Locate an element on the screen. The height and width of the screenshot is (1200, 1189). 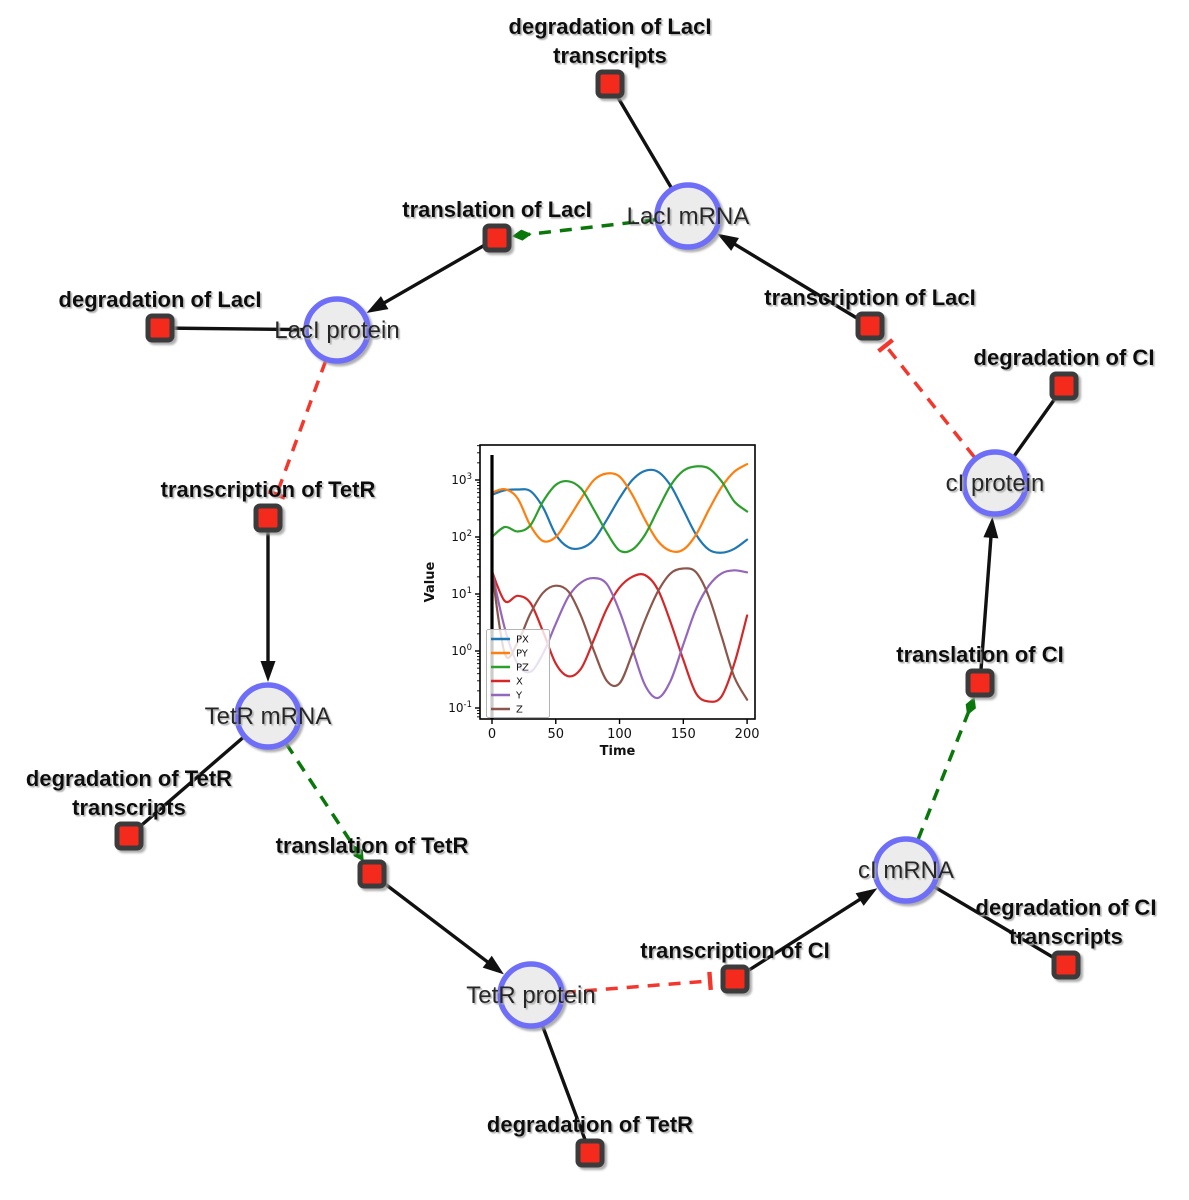
y-tick-label: 10² is located at coordinates (461, 536).